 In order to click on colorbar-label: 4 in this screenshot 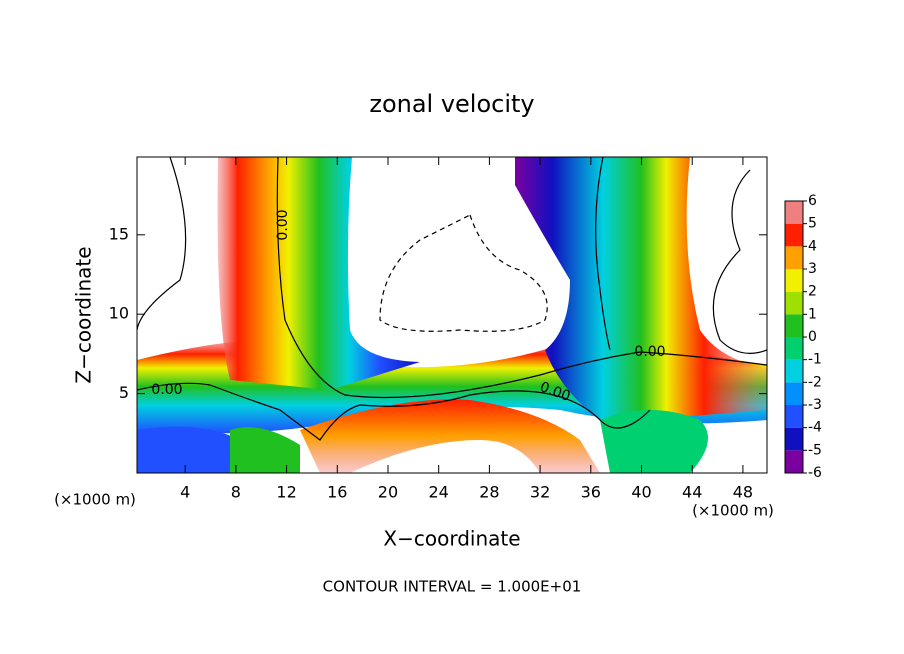, I will do `click(812, 246)`.